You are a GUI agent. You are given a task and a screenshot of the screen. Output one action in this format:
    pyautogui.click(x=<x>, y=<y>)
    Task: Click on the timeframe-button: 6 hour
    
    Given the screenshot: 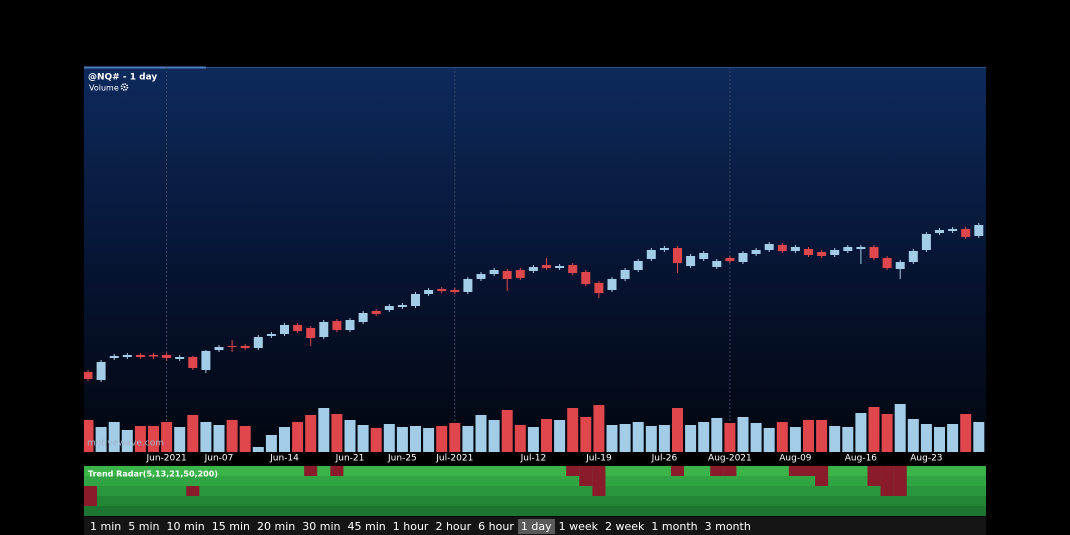 What is the action you would take?
    pyautogui.click(x=496, y=526)
    